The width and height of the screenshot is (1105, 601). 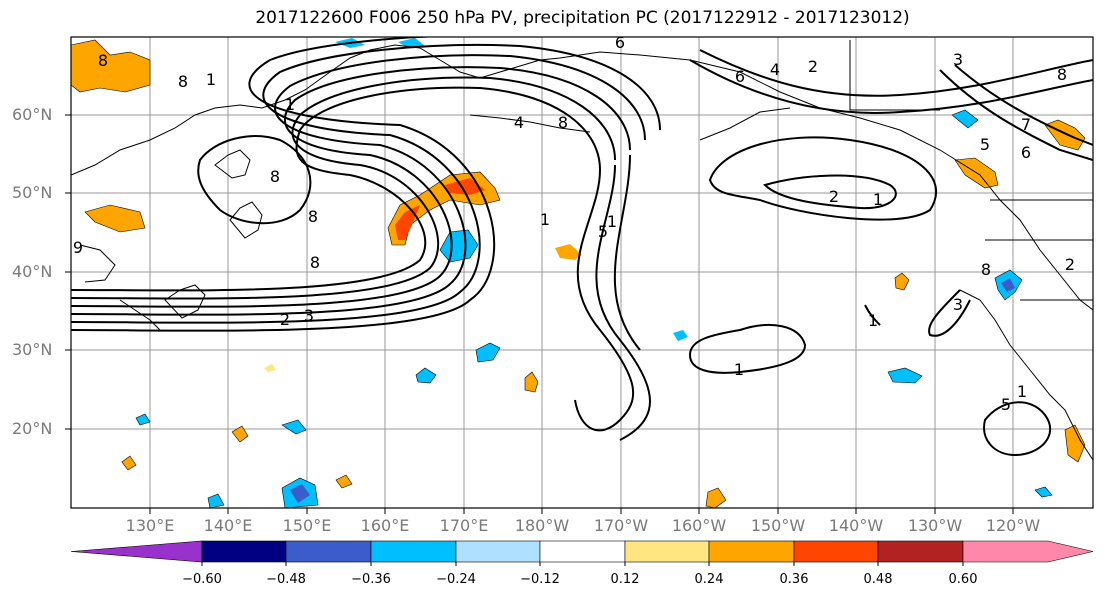 What do you see at coordinates (878, 579) in the screenshot?
I see `colorbar-tick-label: 0.48` at bounding box center [878, 579].